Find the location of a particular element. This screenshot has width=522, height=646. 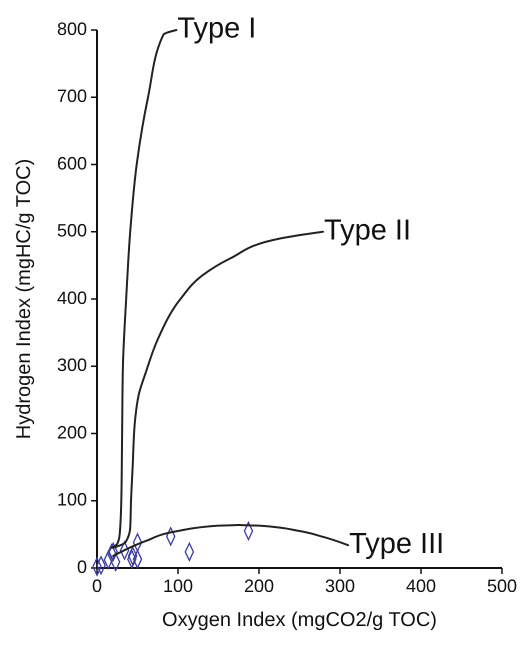

y-tick-label: 300 is located at coordinates (71, 365).